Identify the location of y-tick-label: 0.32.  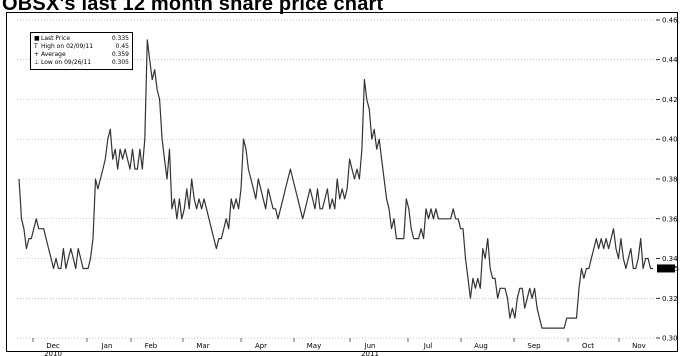
(670, 299).